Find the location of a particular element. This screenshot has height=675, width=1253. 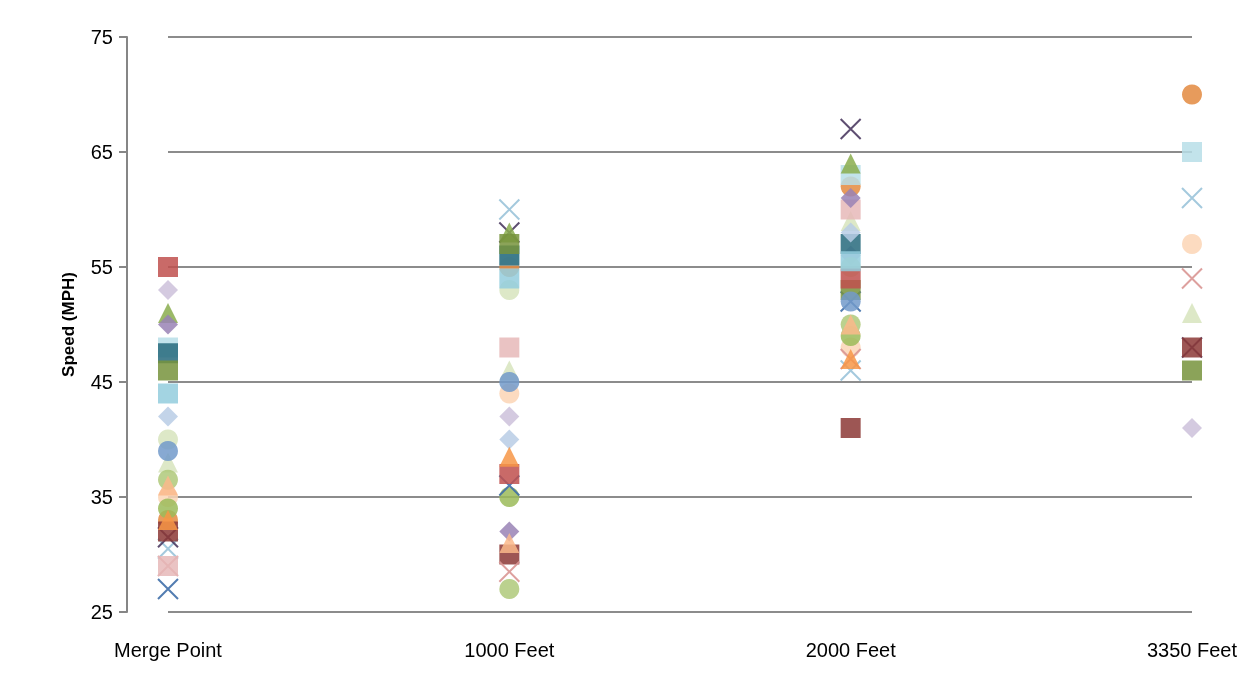

y-tick-label: 65 is located at coordinates (101, 152).